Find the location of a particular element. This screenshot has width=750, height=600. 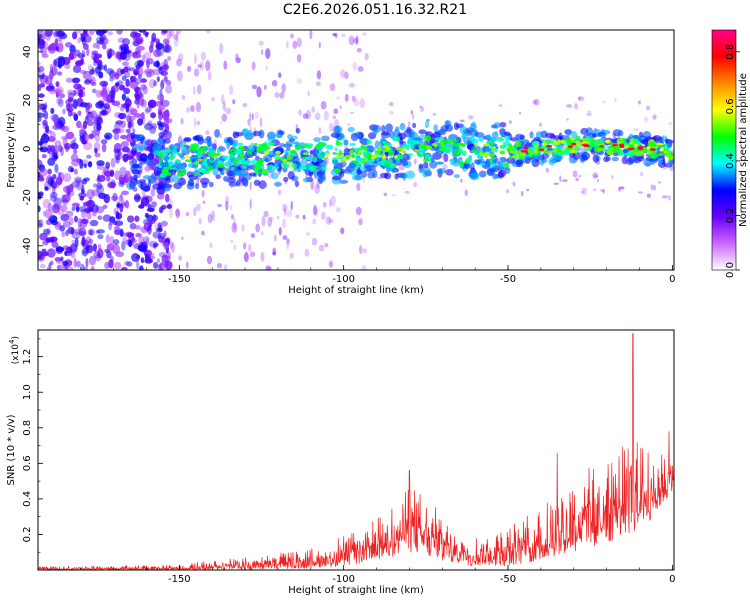

colorbar-label: Normalized spectral amplitude is located at coordinates (743, 150).